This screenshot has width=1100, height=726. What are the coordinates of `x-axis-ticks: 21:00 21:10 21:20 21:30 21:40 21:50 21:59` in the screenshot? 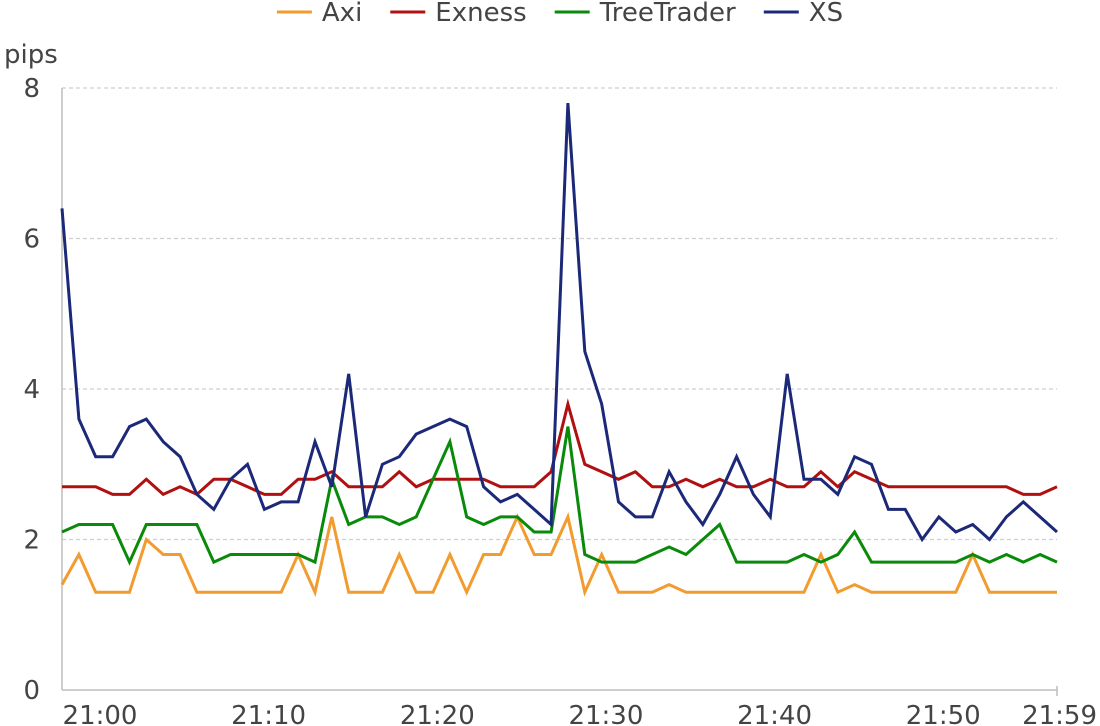 It's located at (580, 713).